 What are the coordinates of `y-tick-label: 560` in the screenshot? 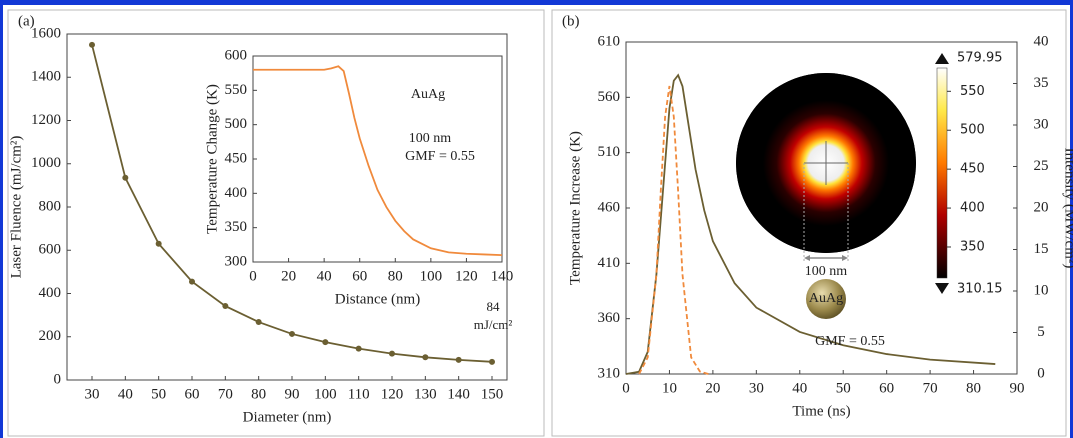 It's located at (609, 97).